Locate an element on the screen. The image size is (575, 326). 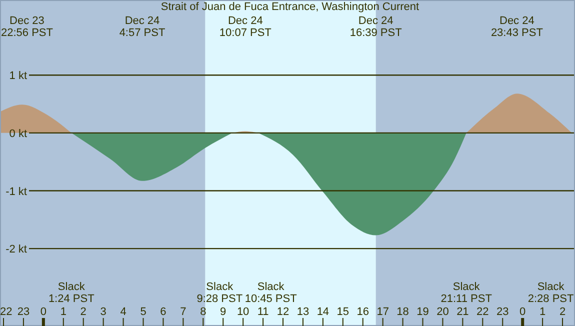
x-tick-label: 13 is located at coordinates (303, 312).